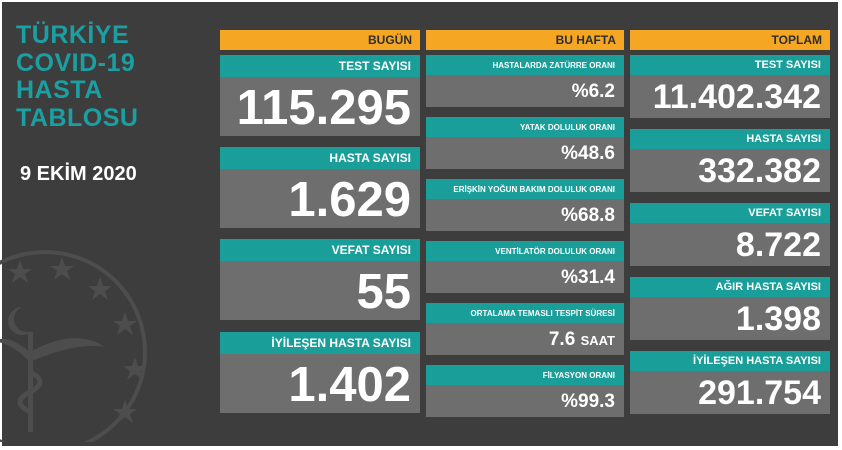 This screenshot has width=842, height=450. I want to click on today-recovered-card: İYİLEŞEN HASTA SAYISI 1.402, so click(320, 372).